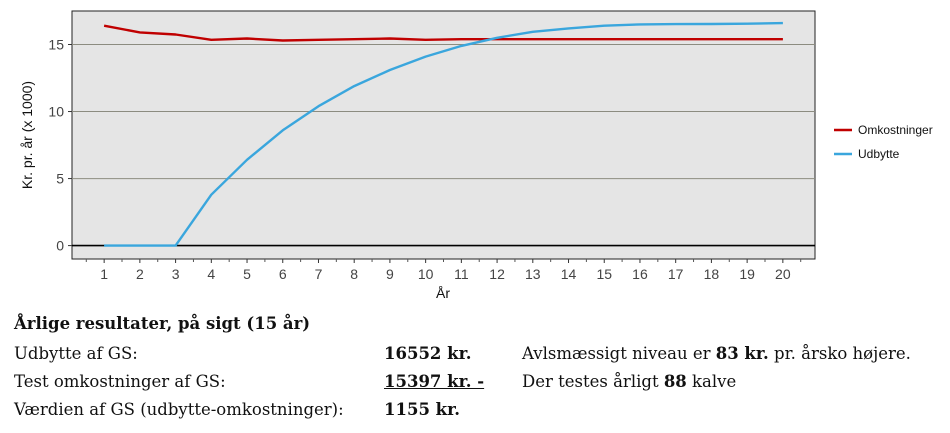 This screenshot has height=433, width=950. I want to click on x-tick-label: 19, so click(747, 274).